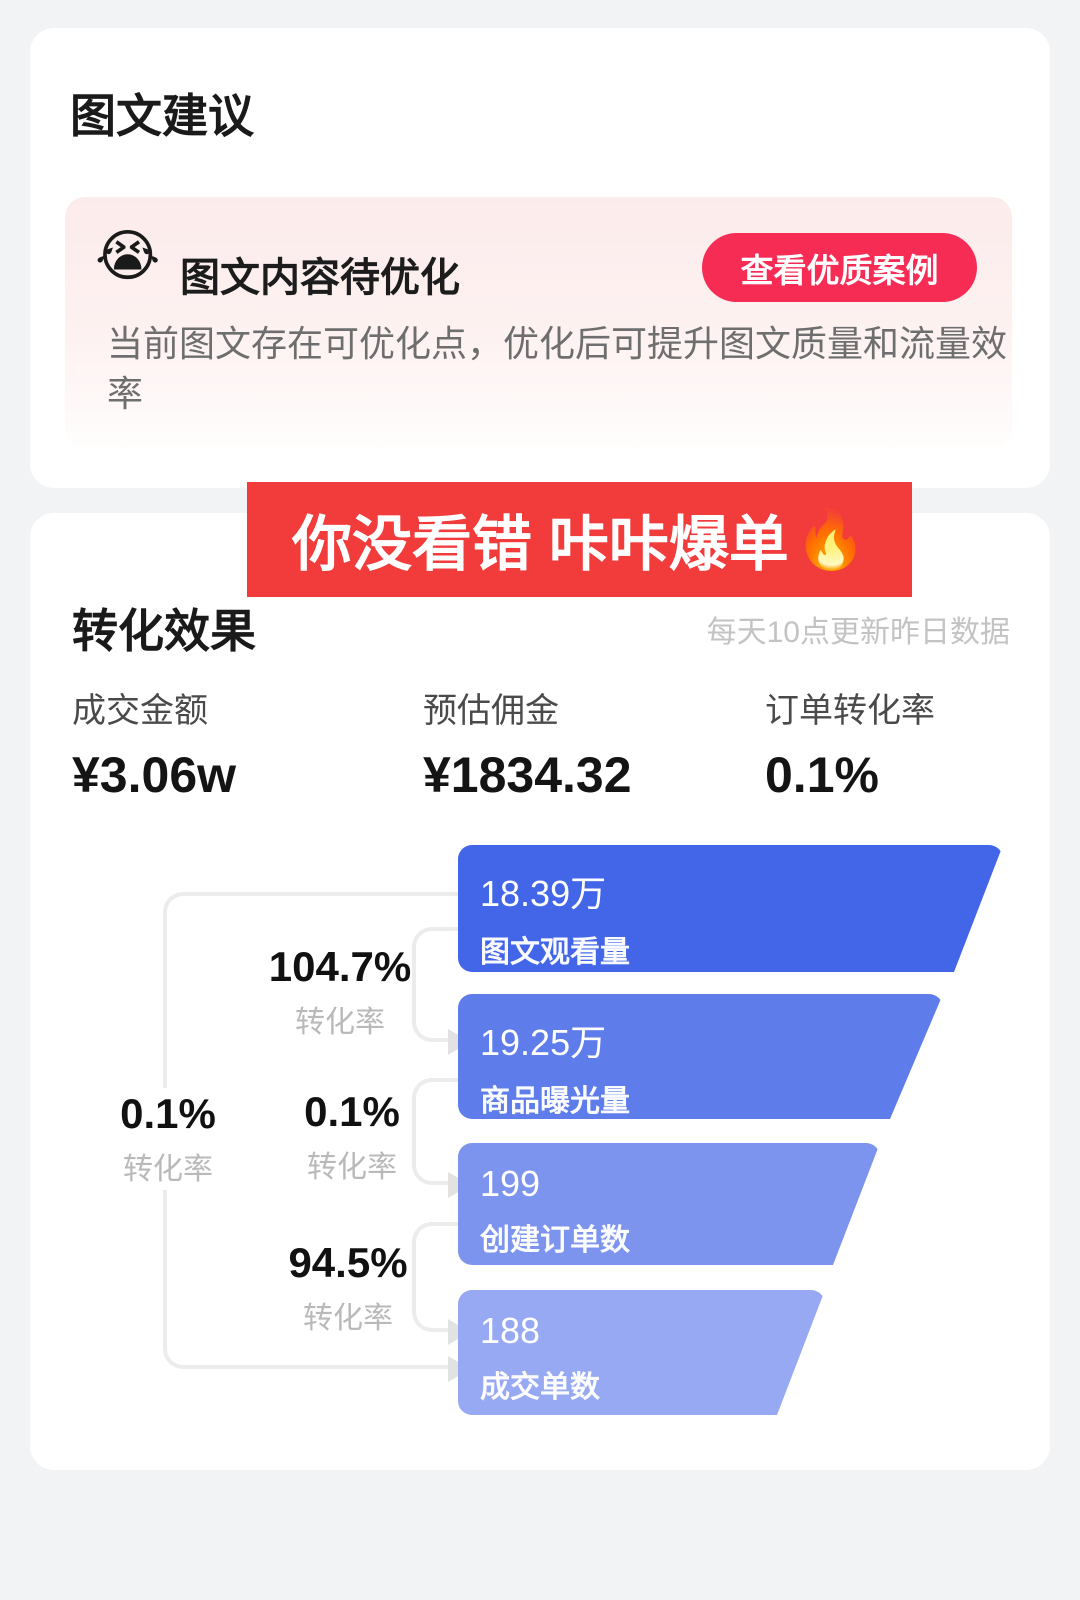 The width and height of the screenshot is (1080, 1600). Describe the element at coordinates (543, 893) in the screenshot. I see `stage-value: 18.39万` at that location.